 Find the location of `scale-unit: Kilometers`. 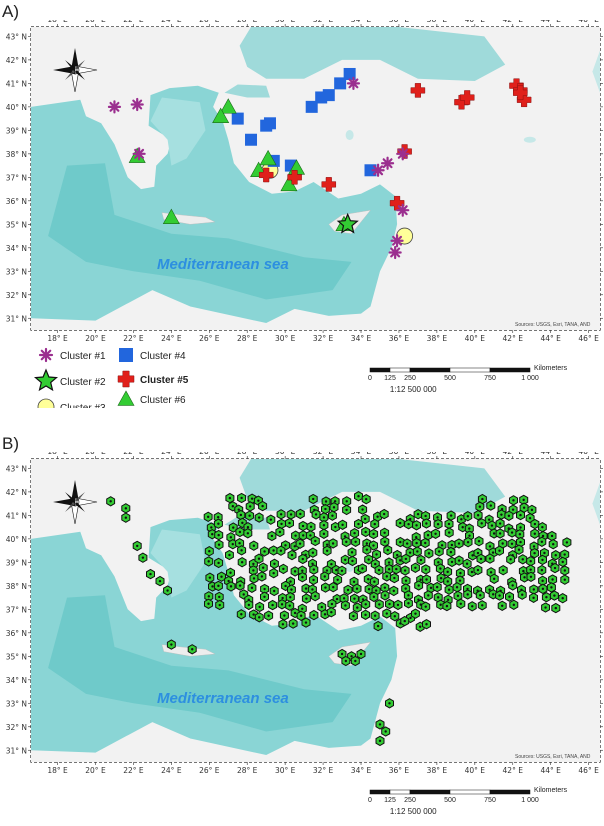

scale-unit: Kilometers is located at coordinates (551, 368).